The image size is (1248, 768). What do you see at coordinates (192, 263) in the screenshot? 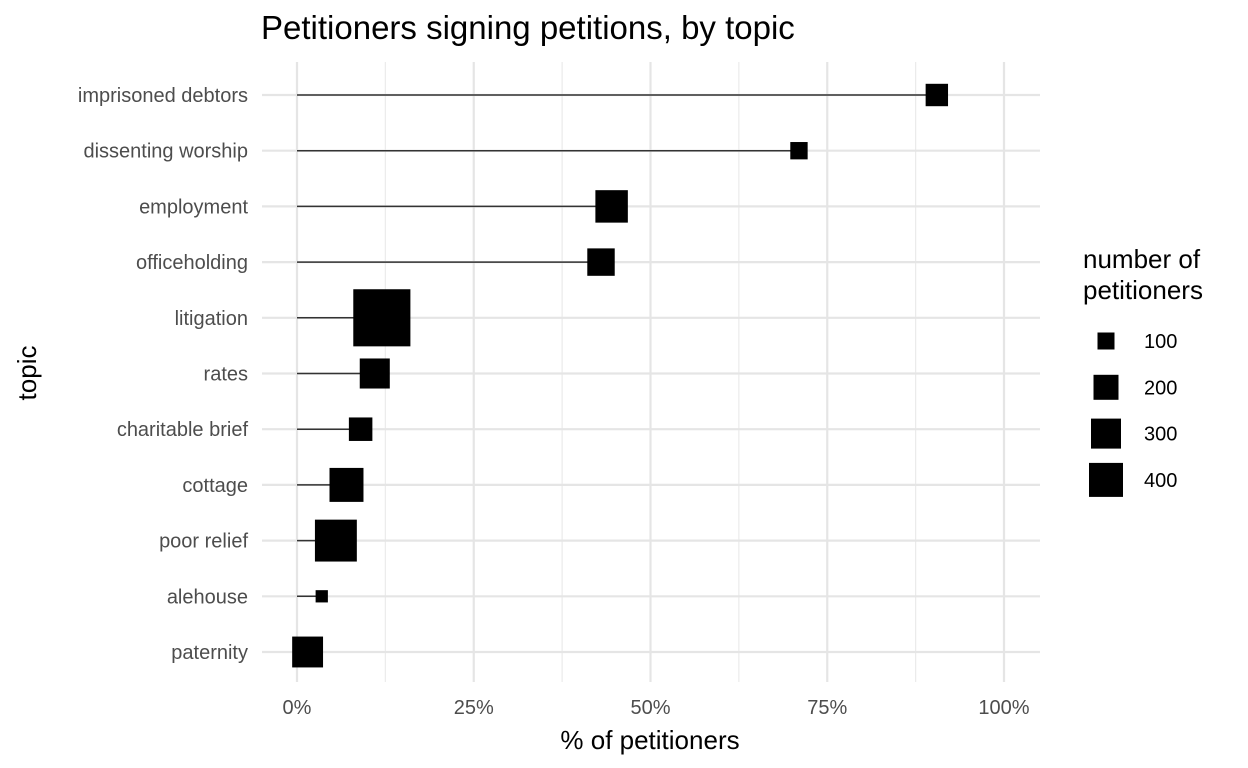
I see `y-tick-label: officeholding` at bounding box center [192, 263].